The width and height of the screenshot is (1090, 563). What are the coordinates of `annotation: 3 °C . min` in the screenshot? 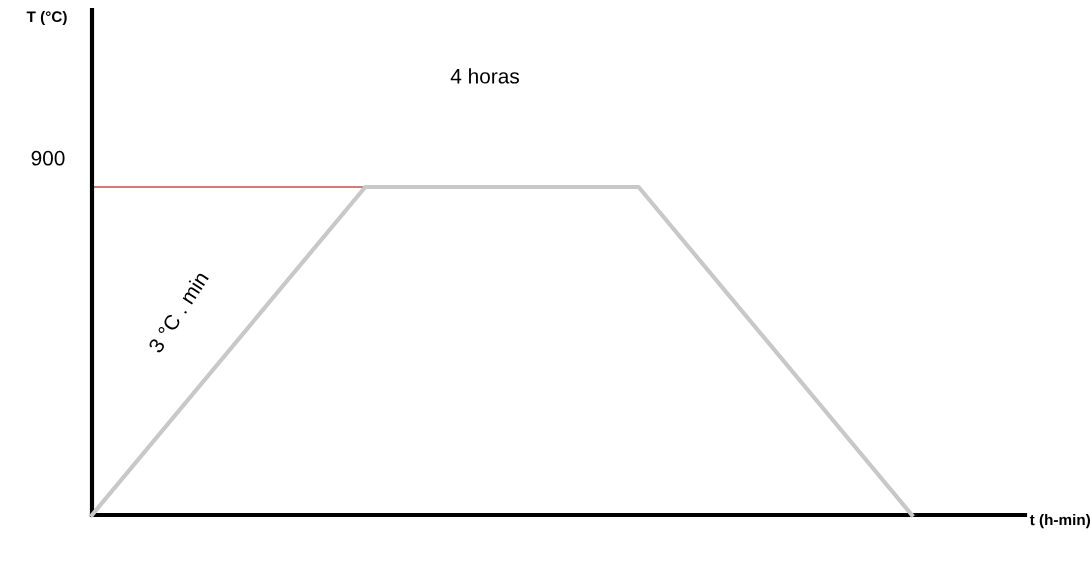 It's located at (178, 312).